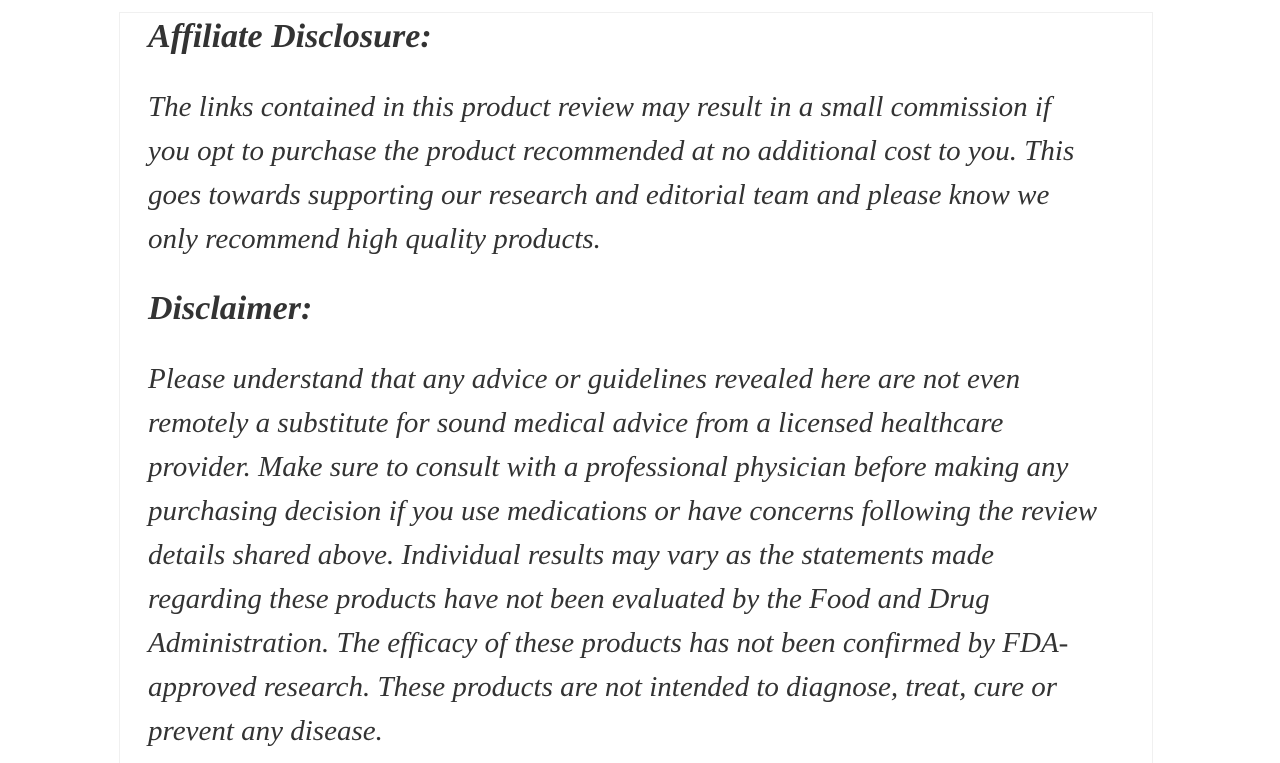 Image resolution: width=1280 pixels, height=763 pixels. Describe the element at coordinates (290, 36) in the screenshot. I see `affiliate-disclosure-heading: Affiliate Disclosure:` at that location.